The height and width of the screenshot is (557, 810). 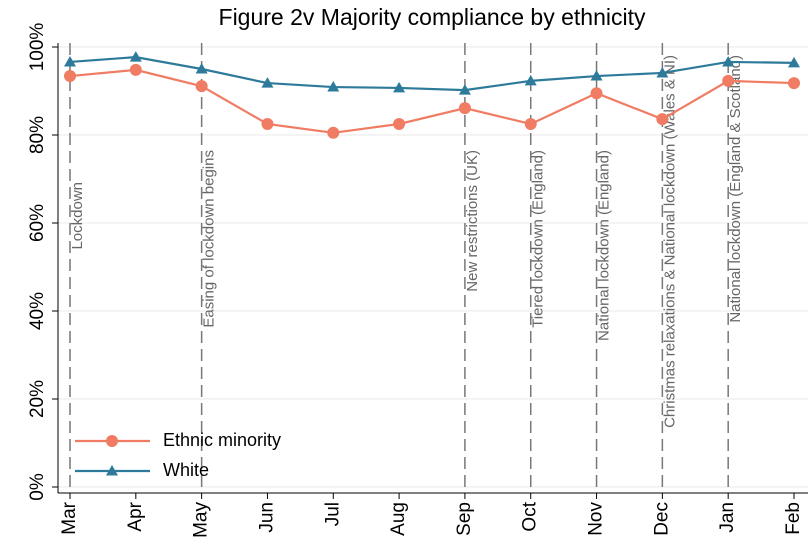 What do you see at coordinates (69, 517) in the screenshot?
I see `x-tick-label: Mar` at bounding box center [69, 517].